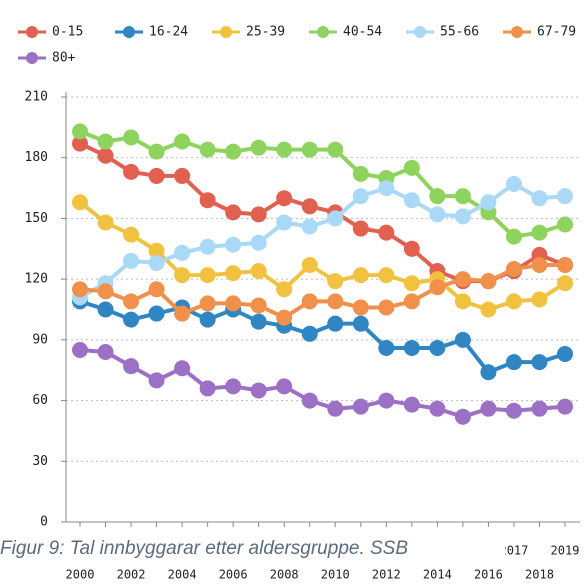 This screenshot has width=586, height=584. Describe the element at coordinates (168, 32) in the screenshot. I see `legend-label: 16-24` at that location.